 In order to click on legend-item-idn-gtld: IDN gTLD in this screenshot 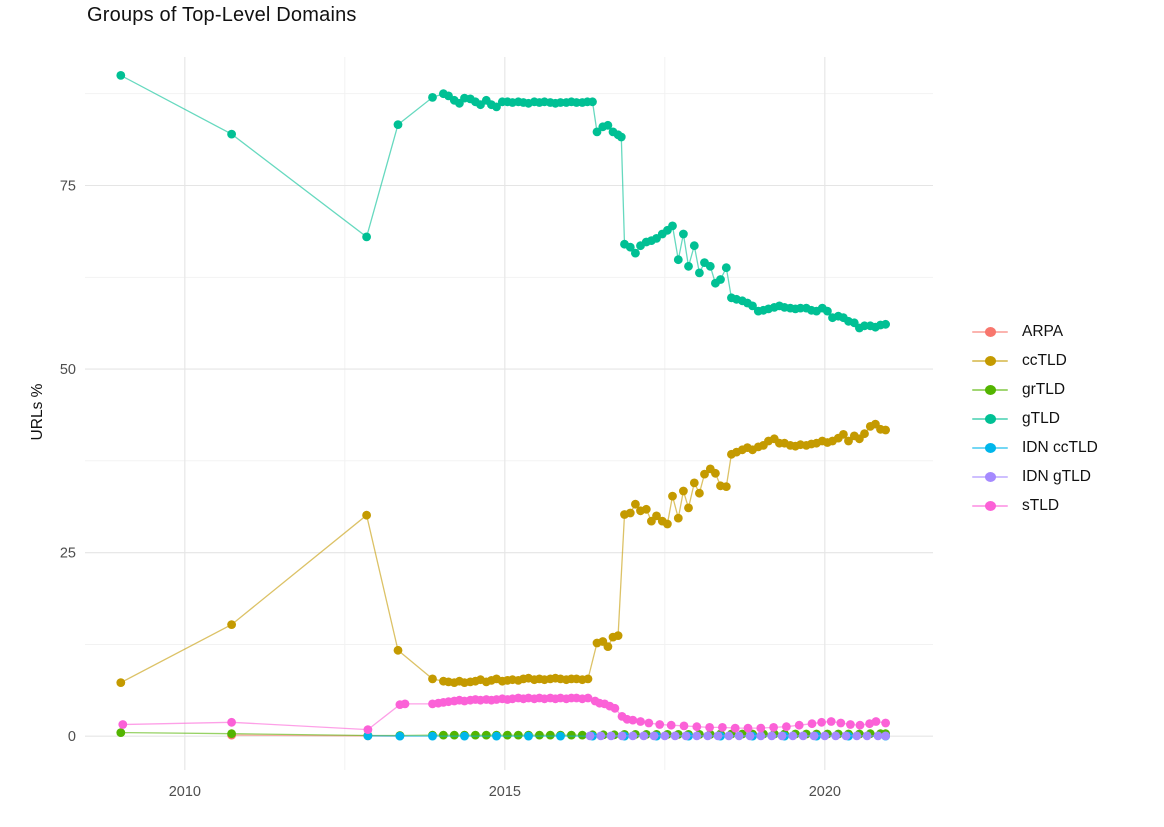, I will do `click(1035, 477)`.